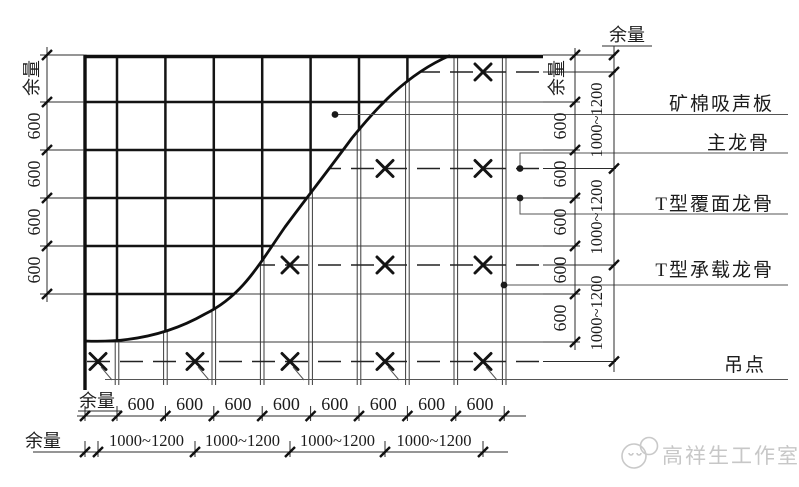 The image size is (799, 487). What do you see at coordinates (335, 114) in the screenshot?
I see `panel-dot` at bounding box center [335, 114].